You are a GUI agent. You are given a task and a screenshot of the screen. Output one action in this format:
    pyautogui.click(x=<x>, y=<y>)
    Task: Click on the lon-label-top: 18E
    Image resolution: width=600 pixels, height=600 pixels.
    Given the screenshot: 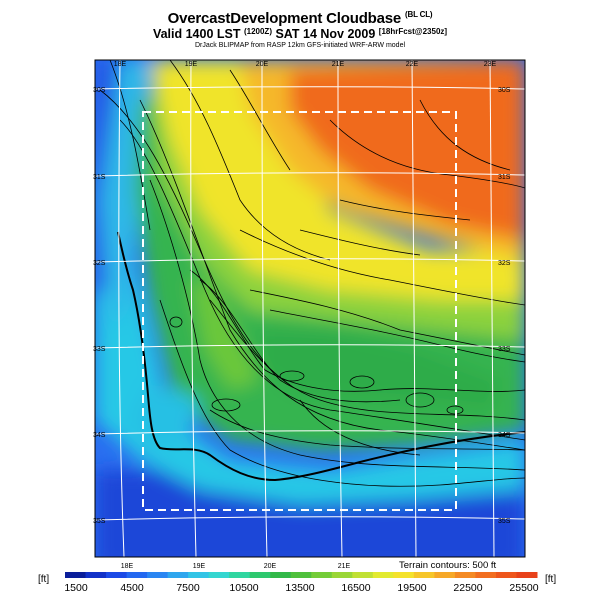 What is the action you would take?
    pyautogui.click(x=120, y=64)
    